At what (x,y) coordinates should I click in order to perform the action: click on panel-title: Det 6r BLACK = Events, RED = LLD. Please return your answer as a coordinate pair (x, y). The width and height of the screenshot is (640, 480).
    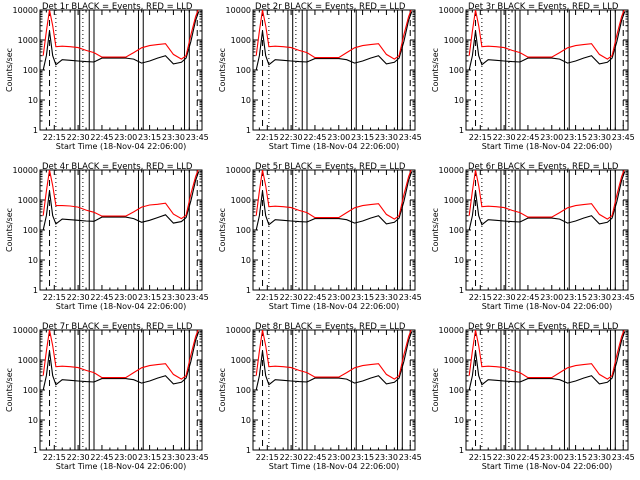
    Looking at the image, I should click on (543, 167).